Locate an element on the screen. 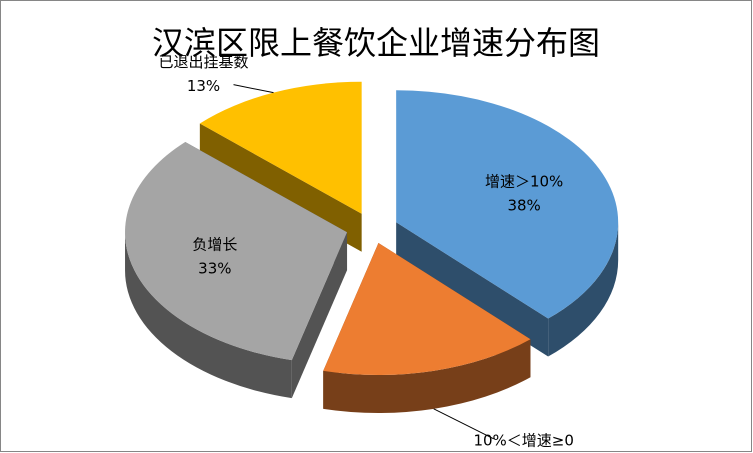  data-label-name: 增速＞10% is located at coordinates (524, 182).